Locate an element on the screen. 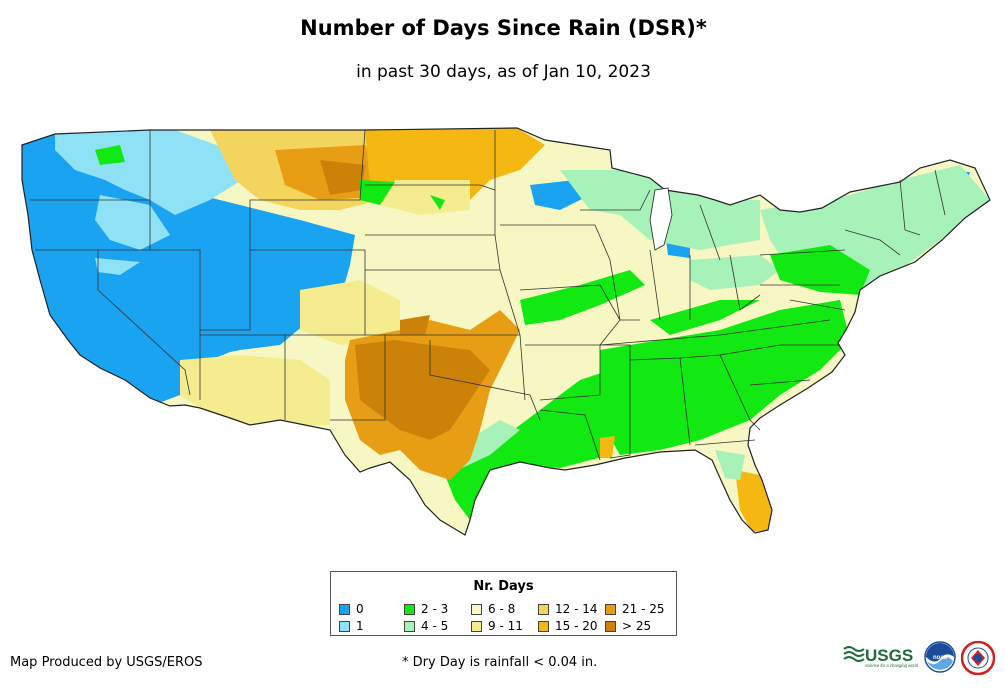 The image size is (1007, 691). legend-item-7: 15 - 20 is located at coordinates (568, 626).